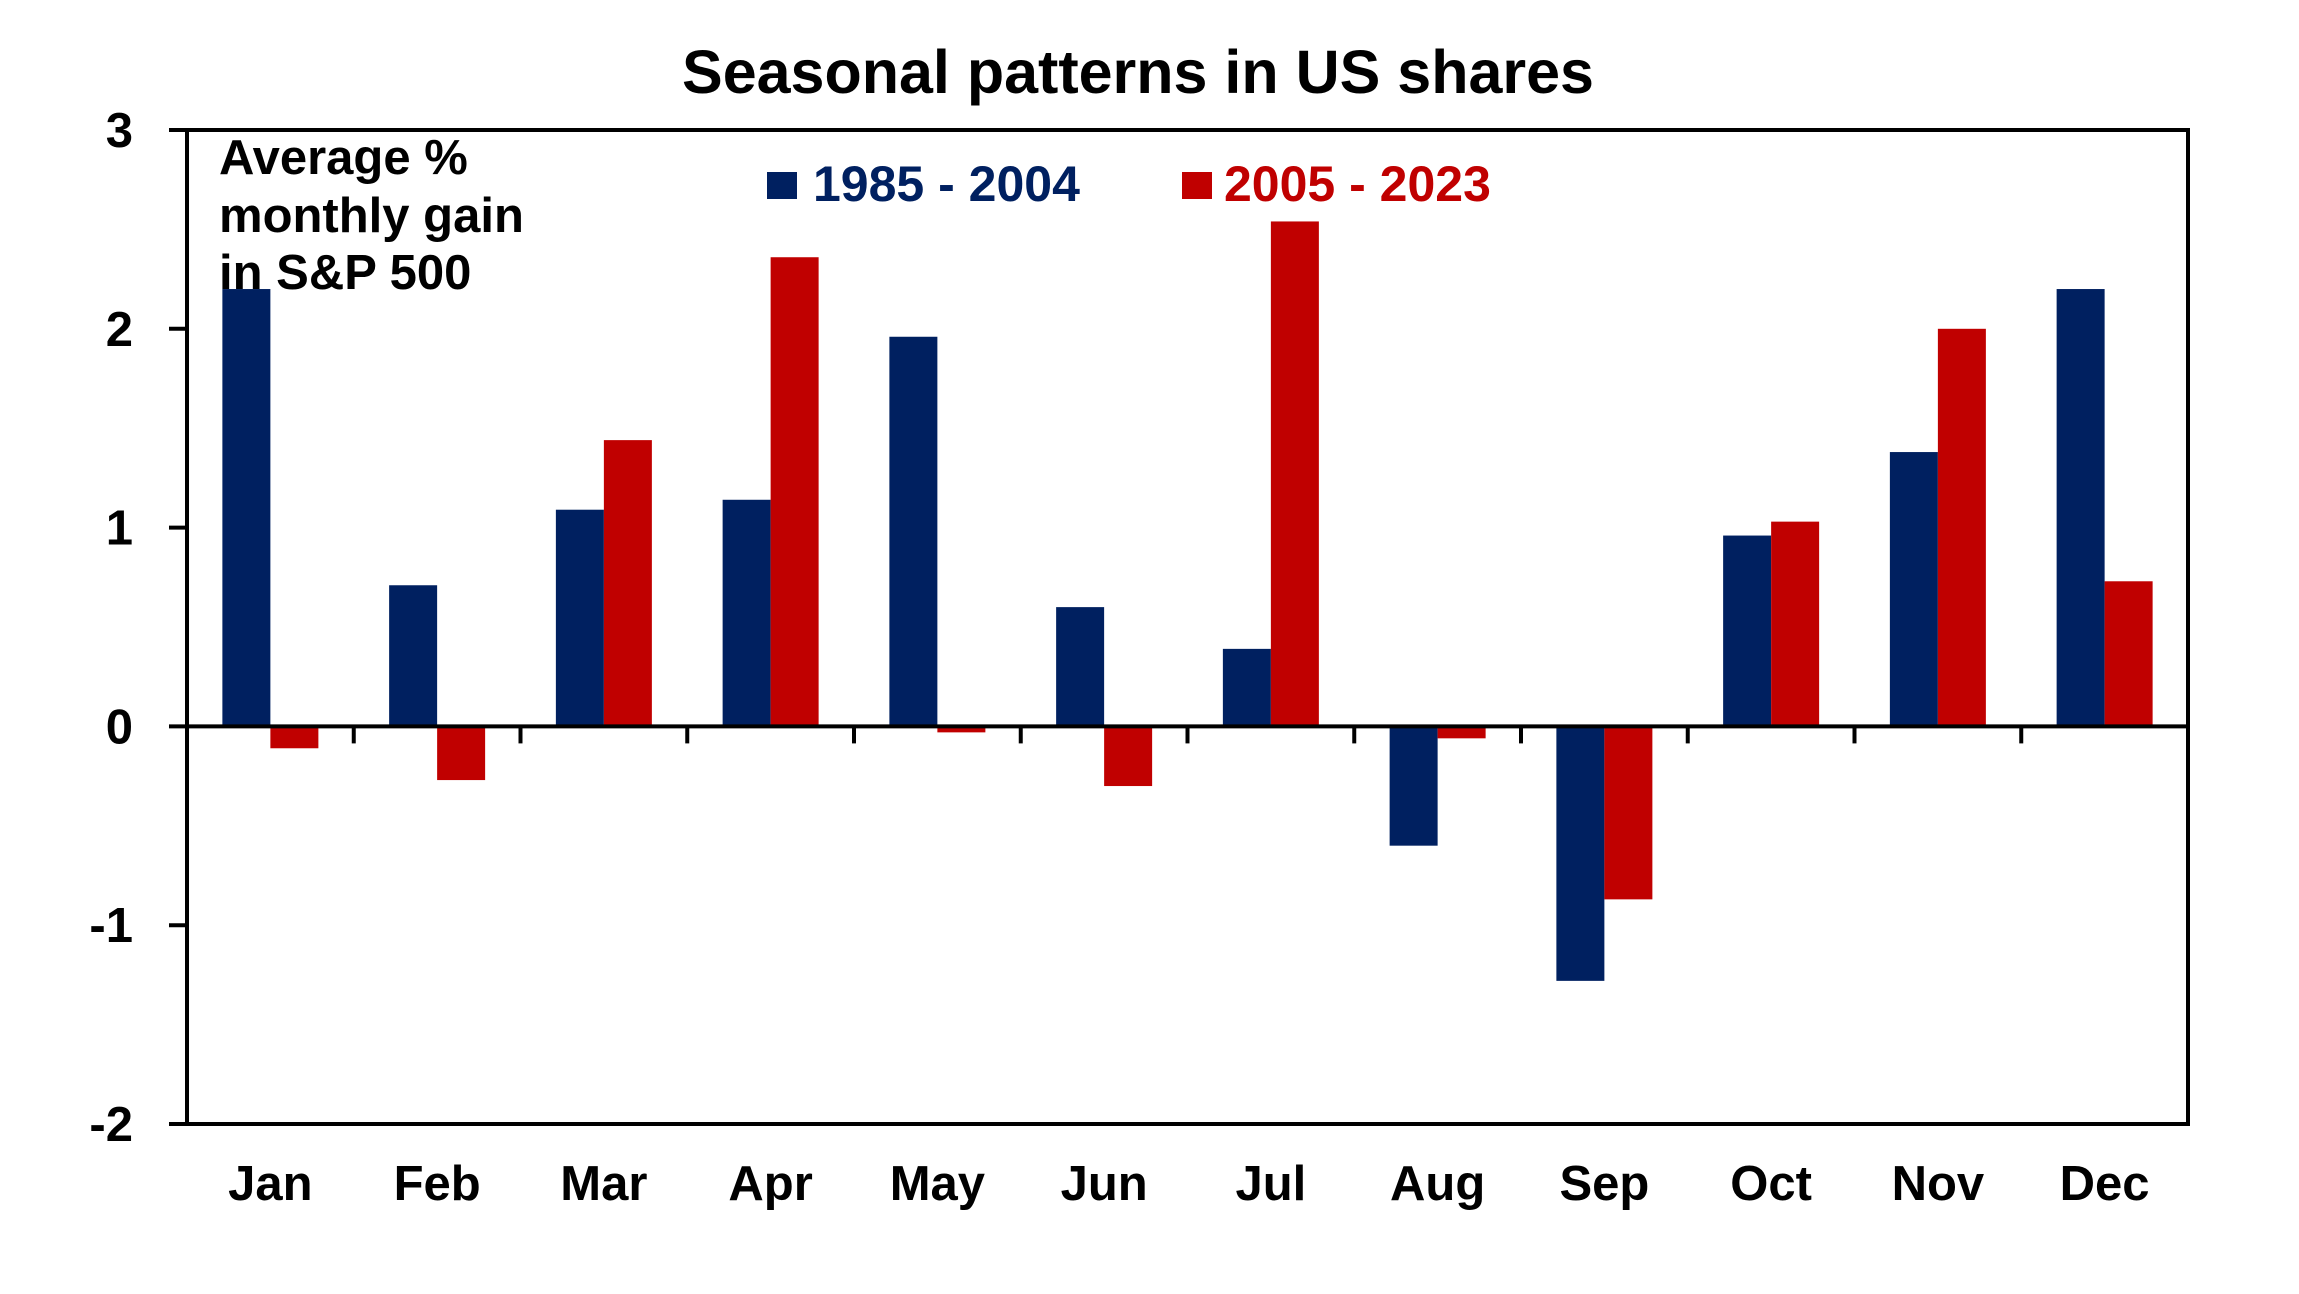 This screenshot has width=2299, height=1294. I want to click on bar-sep-1985-2004, so click(1580, 853).